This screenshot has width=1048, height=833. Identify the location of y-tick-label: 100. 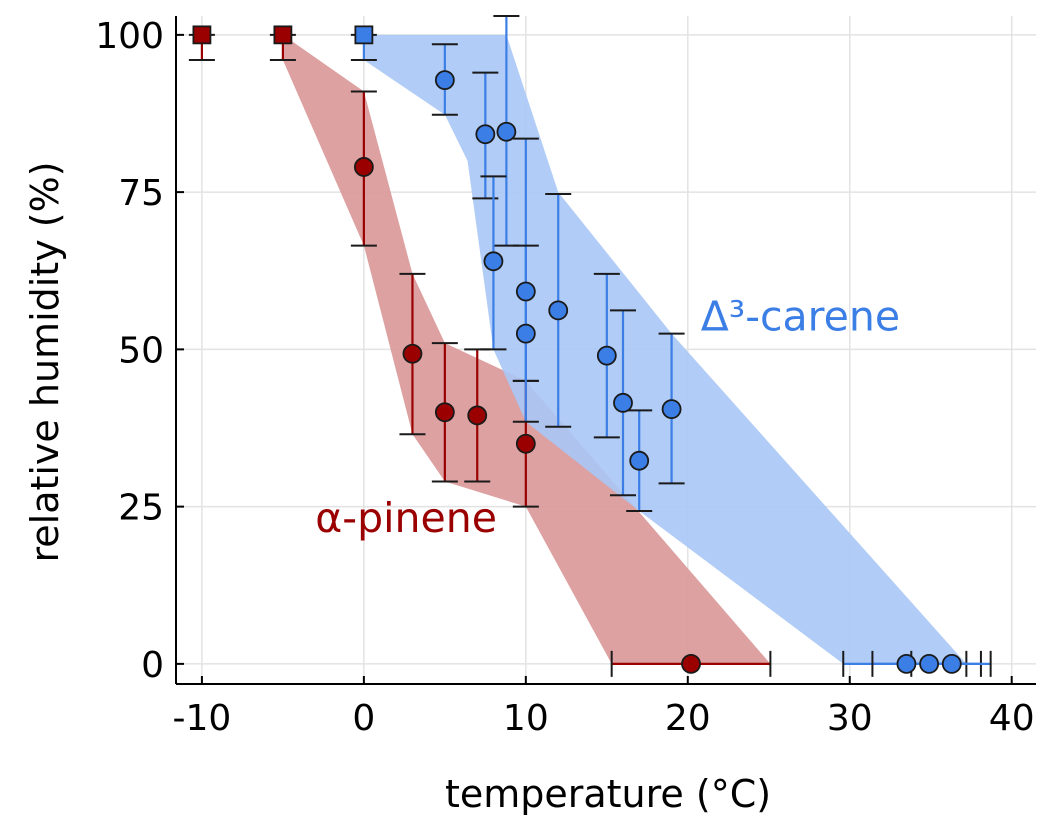
(129, 36).